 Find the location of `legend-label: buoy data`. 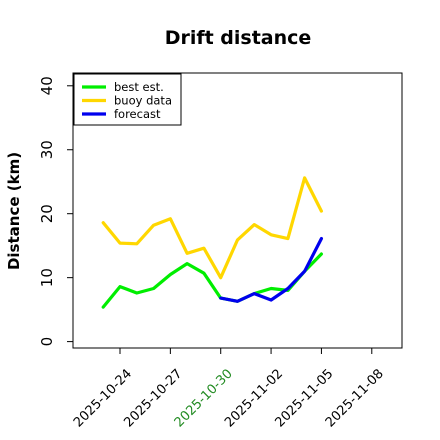

legend-label: buoy data is located at coordinates (143, 101).